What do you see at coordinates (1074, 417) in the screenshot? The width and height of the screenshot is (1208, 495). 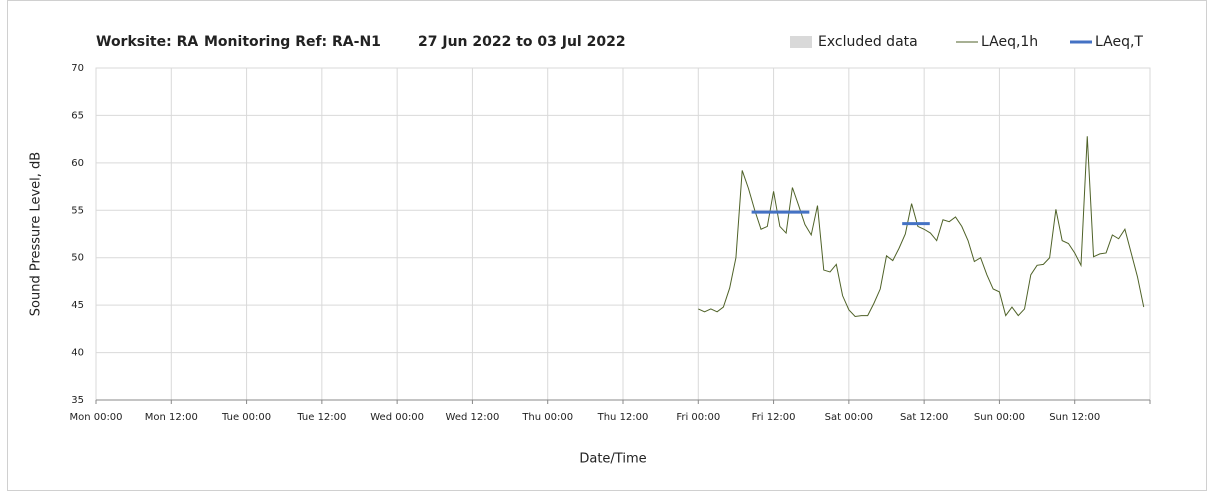 I see `x-tick-label: Sun 12:00` at bounding box center [1074, 417].